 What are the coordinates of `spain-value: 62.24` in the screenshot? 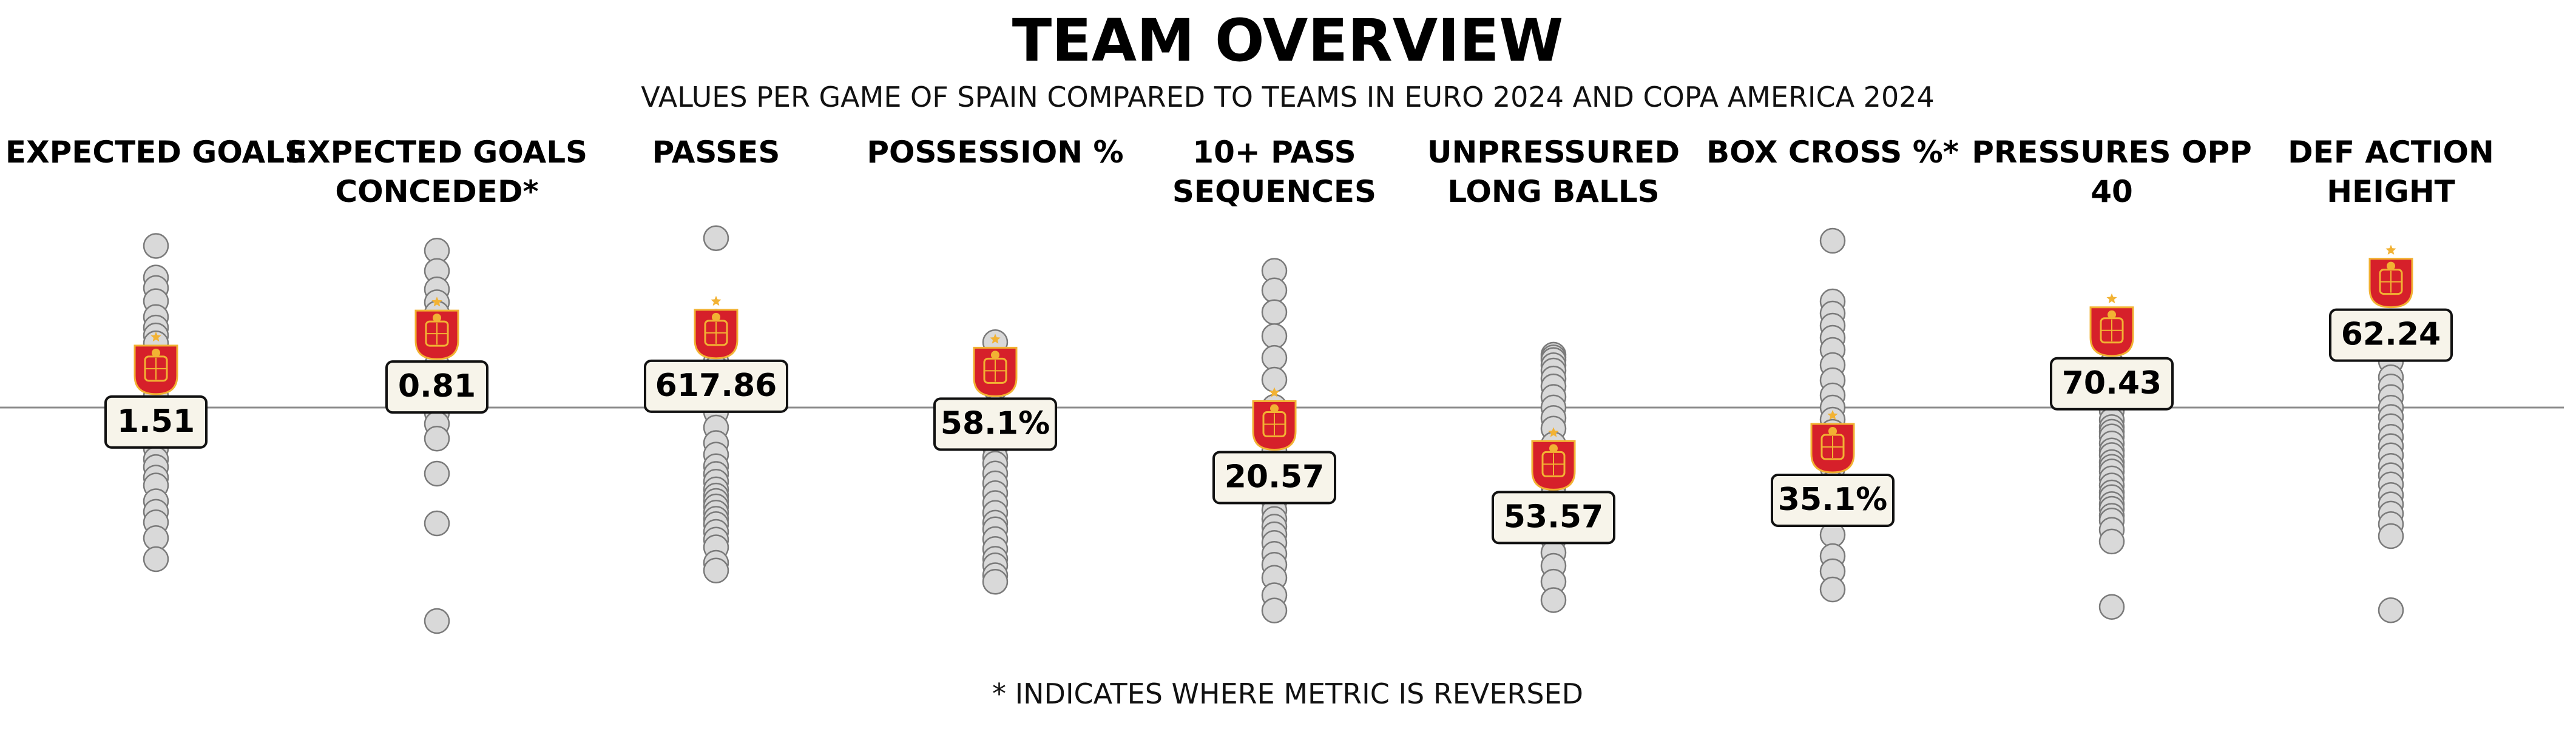 It's located at (2391, 335).